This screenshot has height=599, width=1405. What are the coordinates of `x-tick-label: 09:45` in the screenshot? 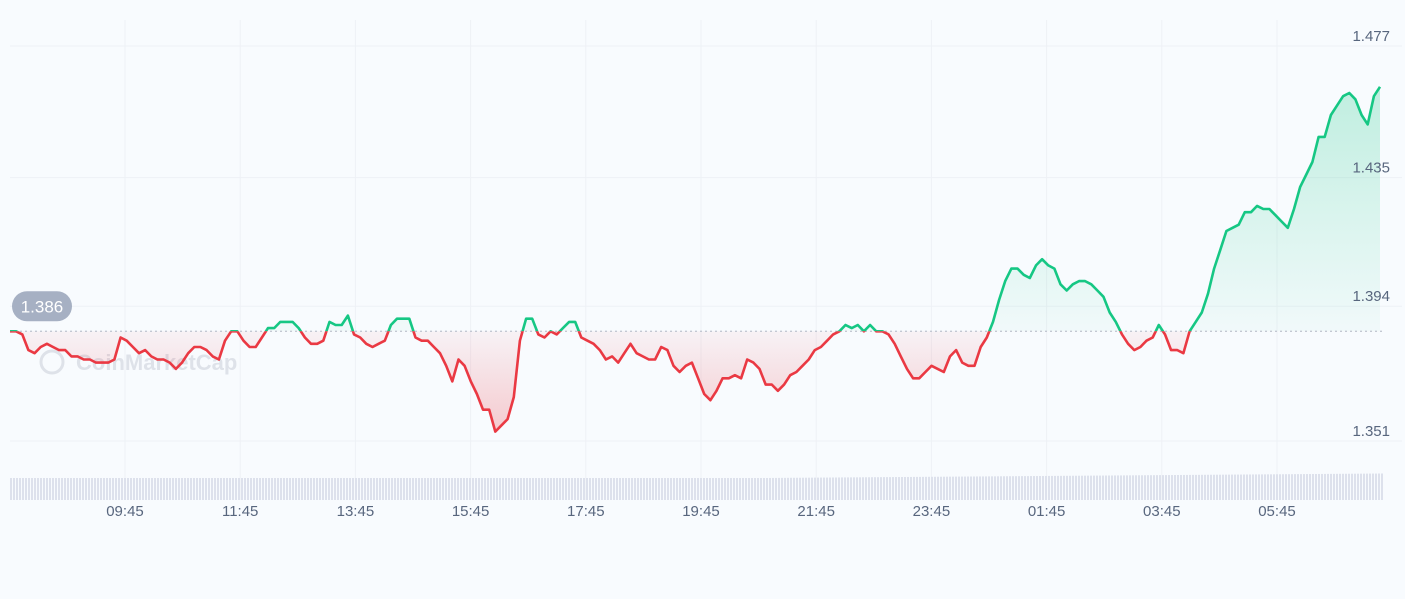 It's located at (125, 511).